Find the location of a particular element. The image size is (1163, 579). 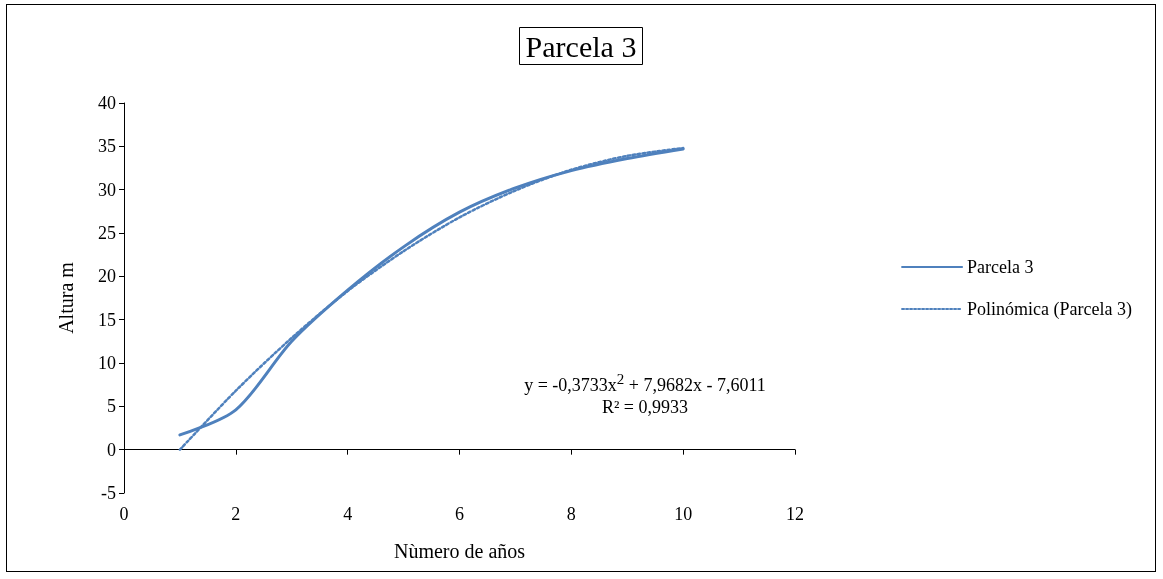

y-tick-label: 5 is located at coordinates (111, 406).